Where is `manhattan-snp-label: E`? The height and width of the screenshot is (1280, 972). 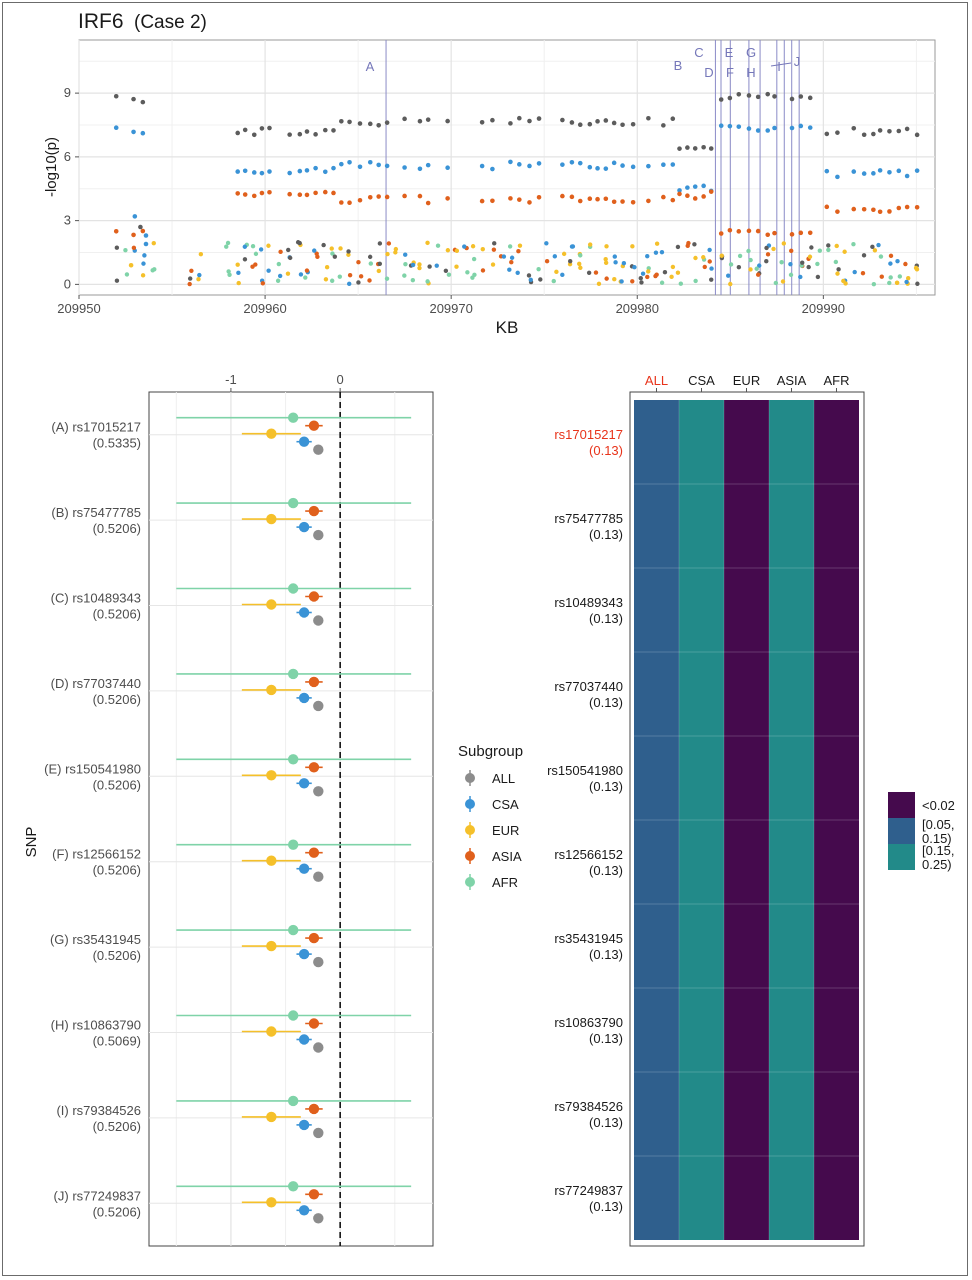 manhattan-snp-label: E is located at coordinates (729, 52).